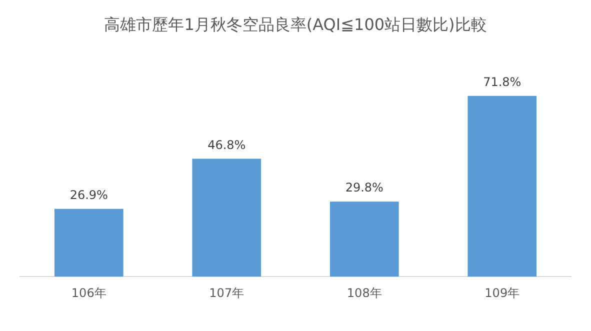 This screenshot has width=591, height=331. What do you see at coordinates (502, 293) in the screenshot?
I see `x-tick-label: 109年` at bounding box center [502, 293].